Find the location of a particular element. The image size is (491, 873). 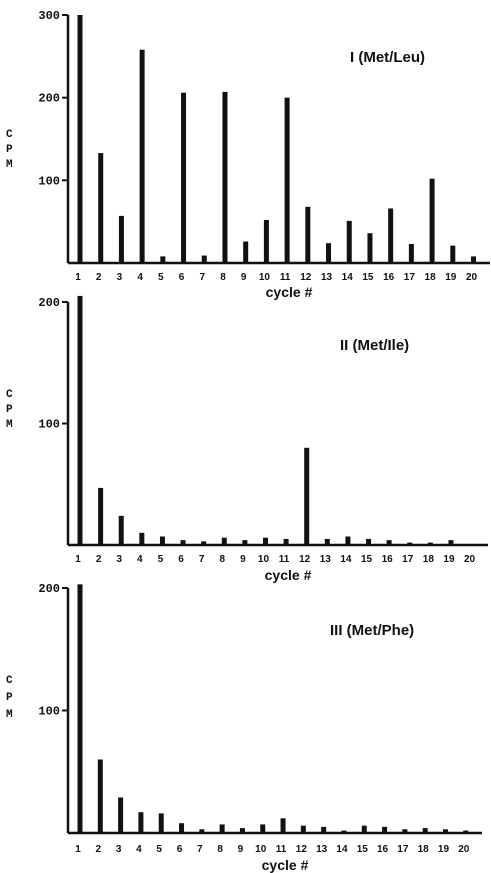

y-tick-label: 200 is located at coordinates (49, 99).